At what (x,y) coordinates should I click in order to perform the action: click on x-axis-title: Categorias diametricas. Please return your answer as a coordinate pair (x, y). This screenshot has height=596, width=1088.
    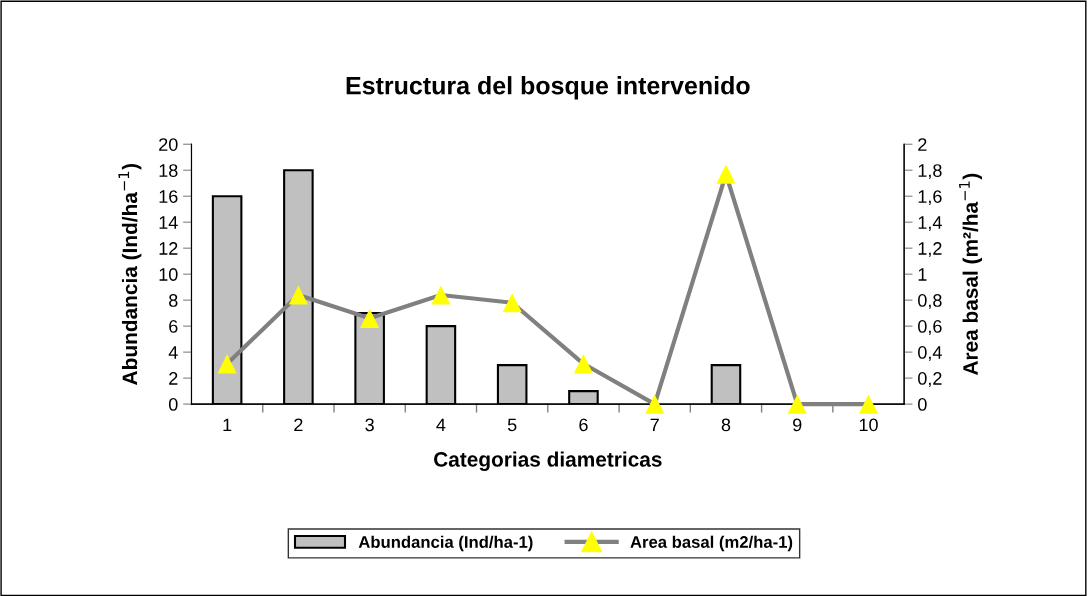
    Looking at the image, I should click on (548, 461).